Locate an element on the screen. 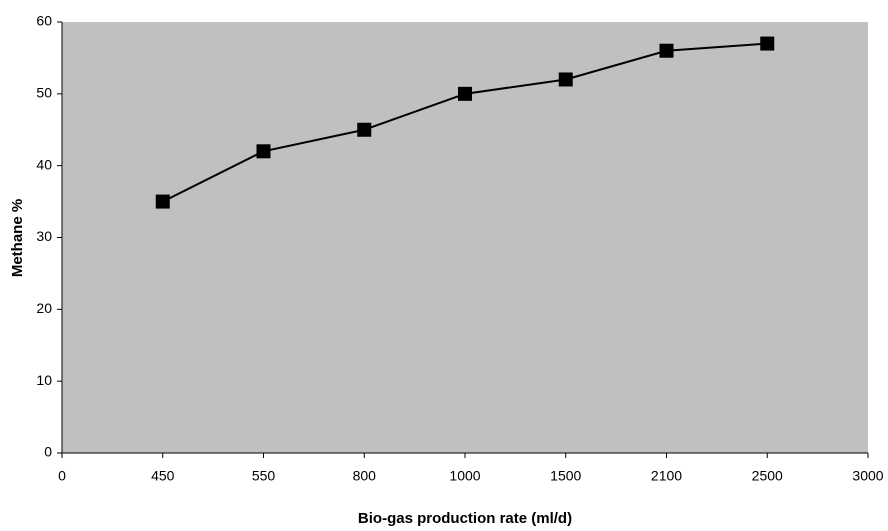 Image resolution: width=888 pixels, height=531 pixels. y-axis-title: Methane % is located at coordinates (17, 238).